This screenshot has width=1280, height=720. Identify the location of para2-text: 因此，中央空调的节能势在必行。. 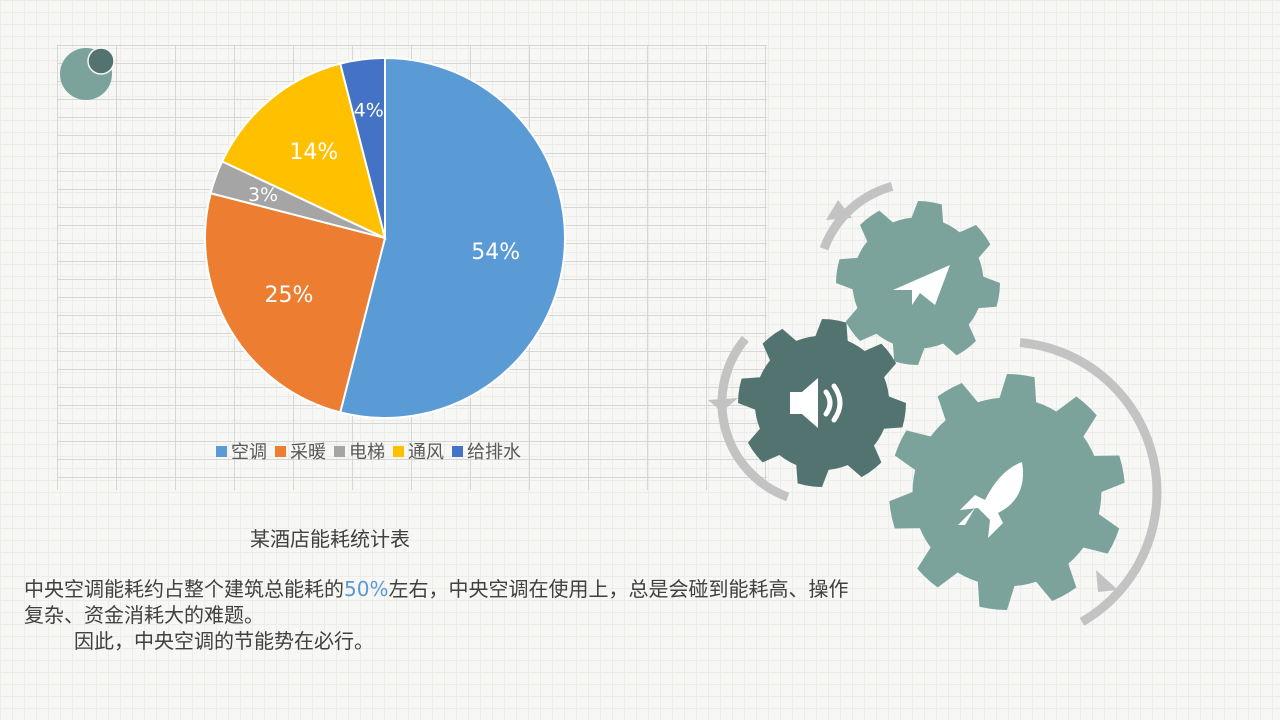
(224, 641).